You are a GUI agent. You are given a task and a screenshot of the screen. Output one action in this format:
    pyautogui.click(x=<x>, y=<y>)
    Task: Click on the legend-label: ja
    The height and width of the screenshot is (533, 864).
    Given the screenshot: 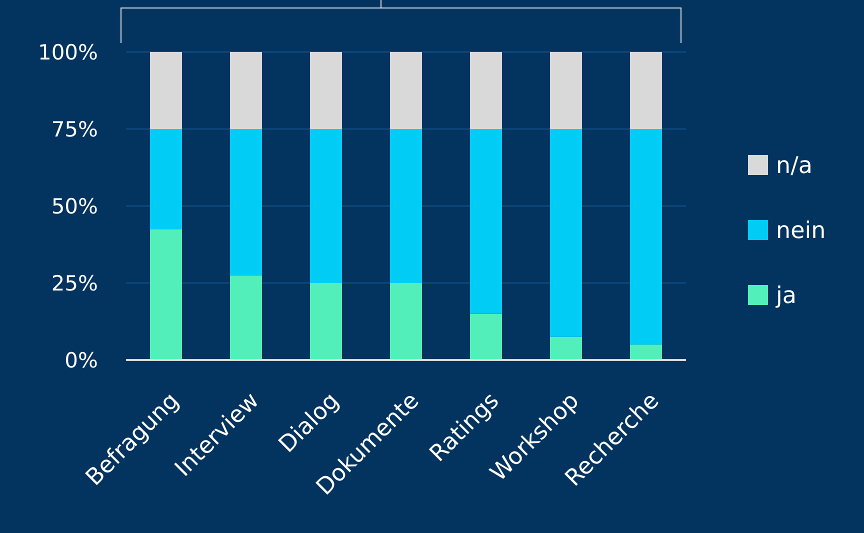 What is the action you would take?
    pyautogui.click(x=785, y=296)
    